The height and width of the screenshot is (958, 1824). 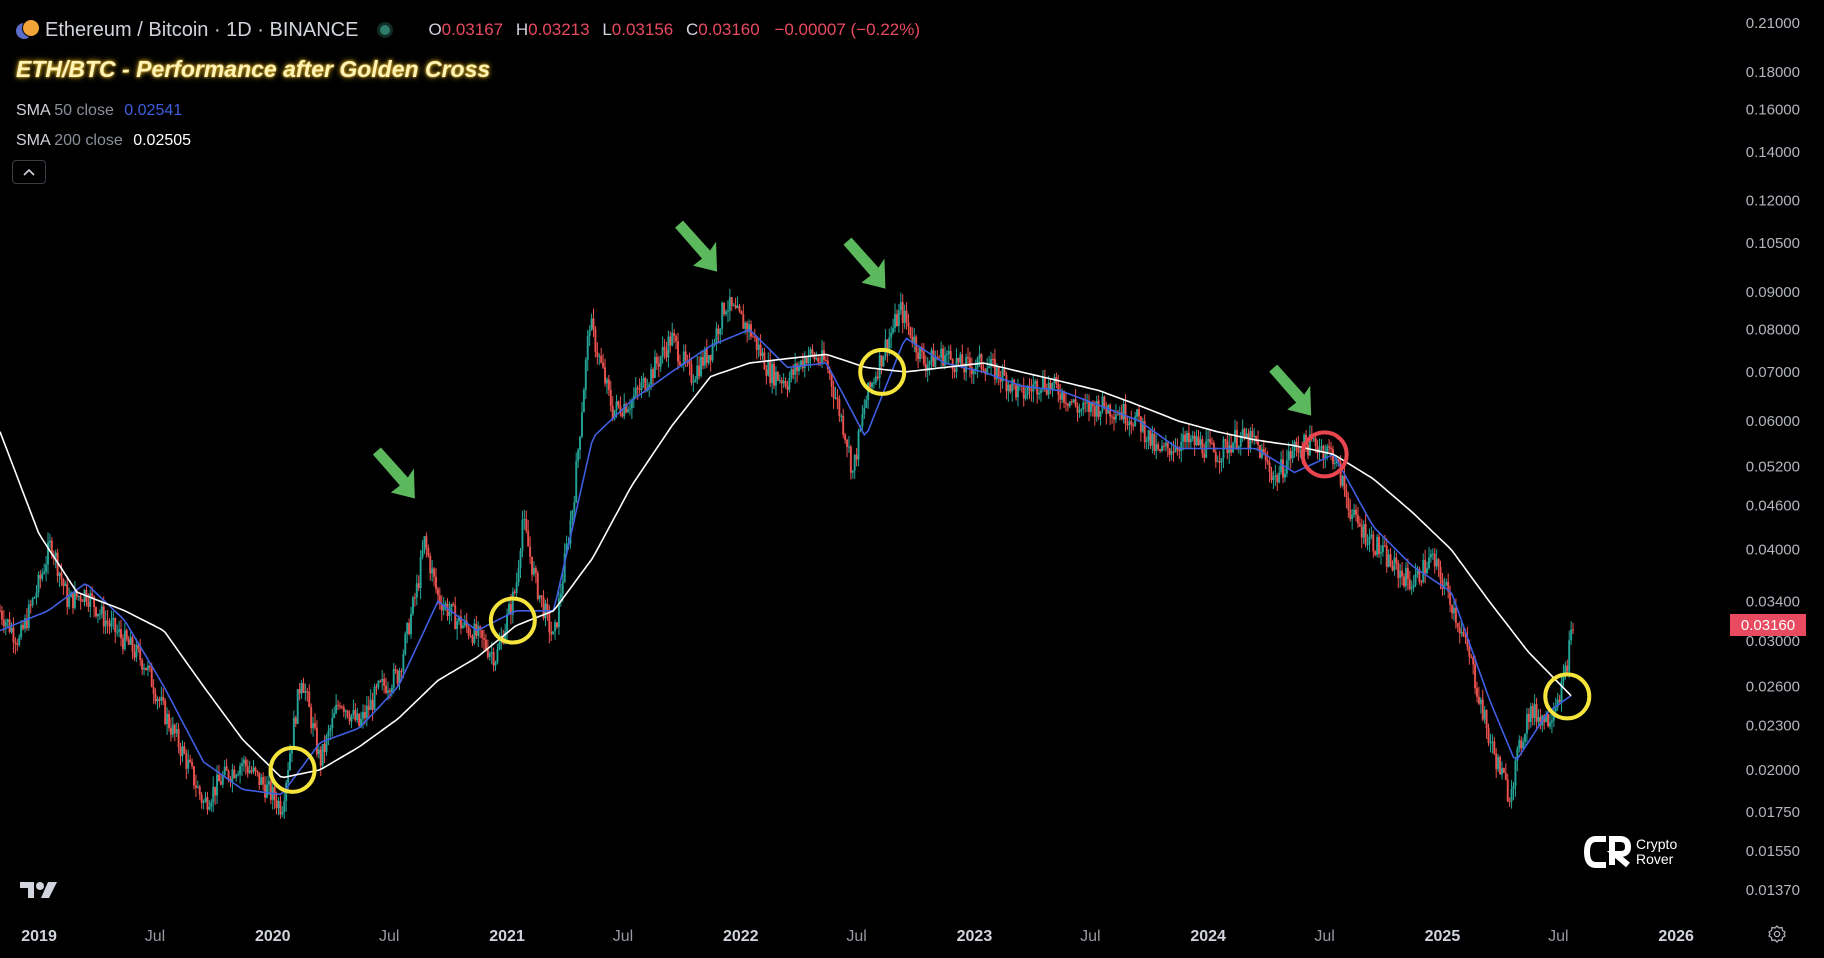 I want to click on collapse-legend-button, so click(x=29, y=172).